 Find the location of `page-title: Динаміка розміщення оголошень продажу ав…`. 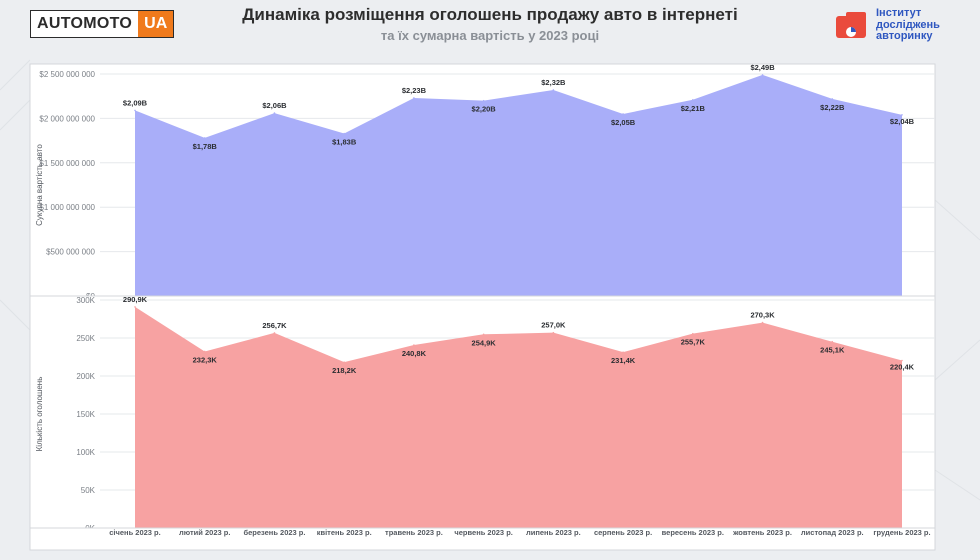

page-title: Динаміка розміщення оголошень продажу ав… is located at coordinates (490, 14).